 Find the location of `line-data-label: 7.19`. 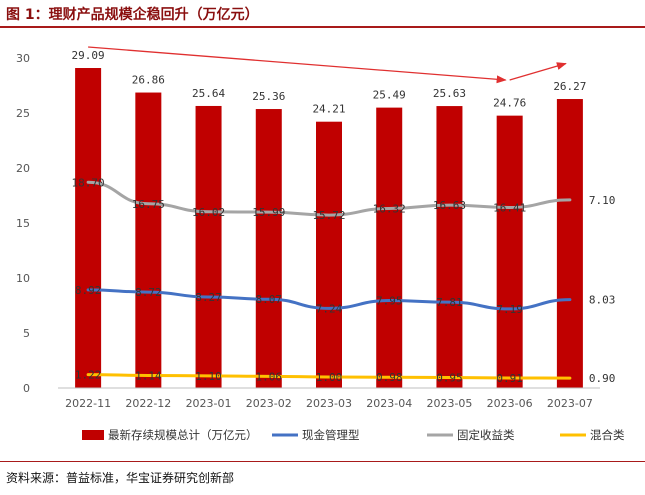

line-data-label: 7.19 is located at coordinates (509, 309).